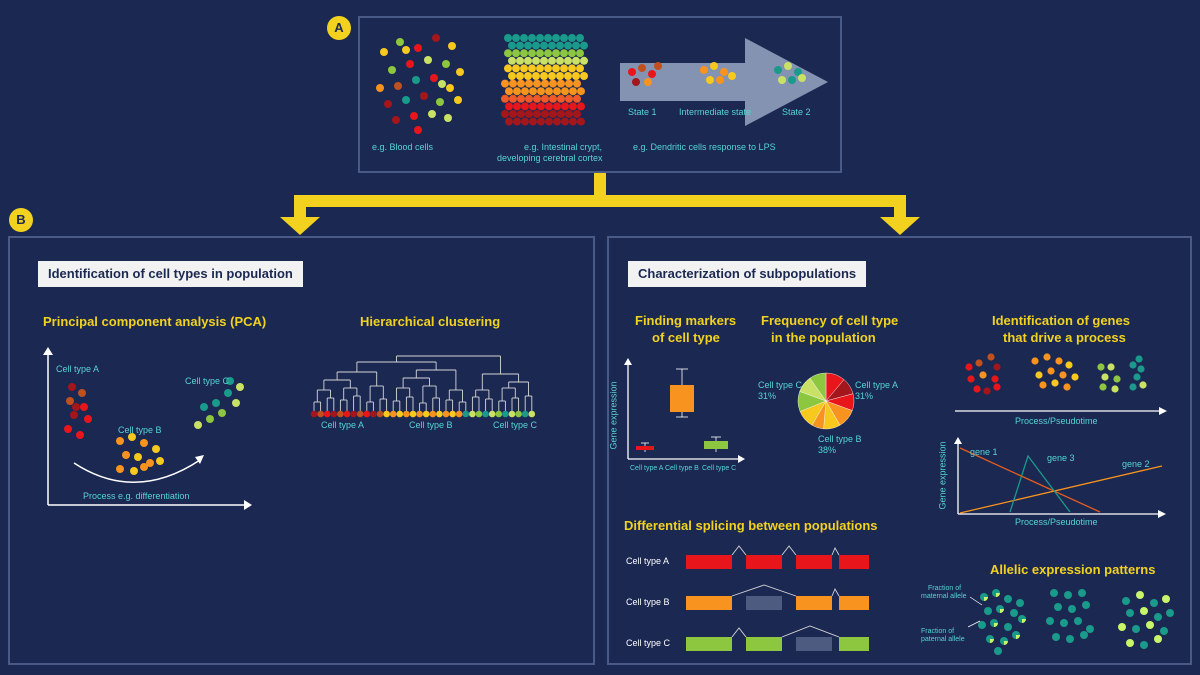  Describe the element at coordinates (796, 112) in the screenshot. I see `label-state-2: State 2` at that location.